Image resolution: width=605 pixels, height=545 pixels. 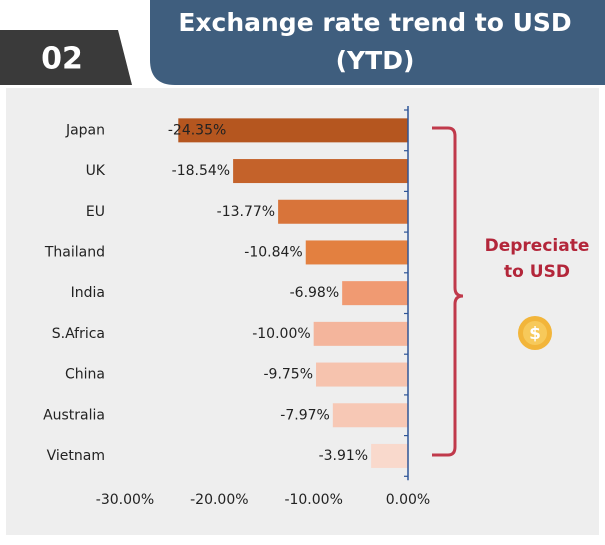 I want to click on title-line: Exchange rate trend to USD, so click(x=374, y=22).